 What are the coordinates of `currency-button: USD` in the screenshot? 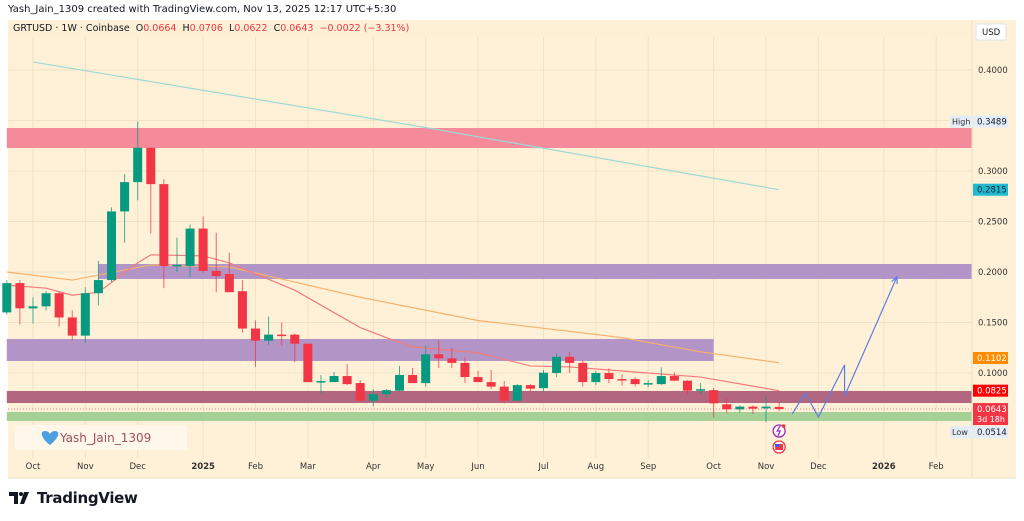 It's located at (991, 32).